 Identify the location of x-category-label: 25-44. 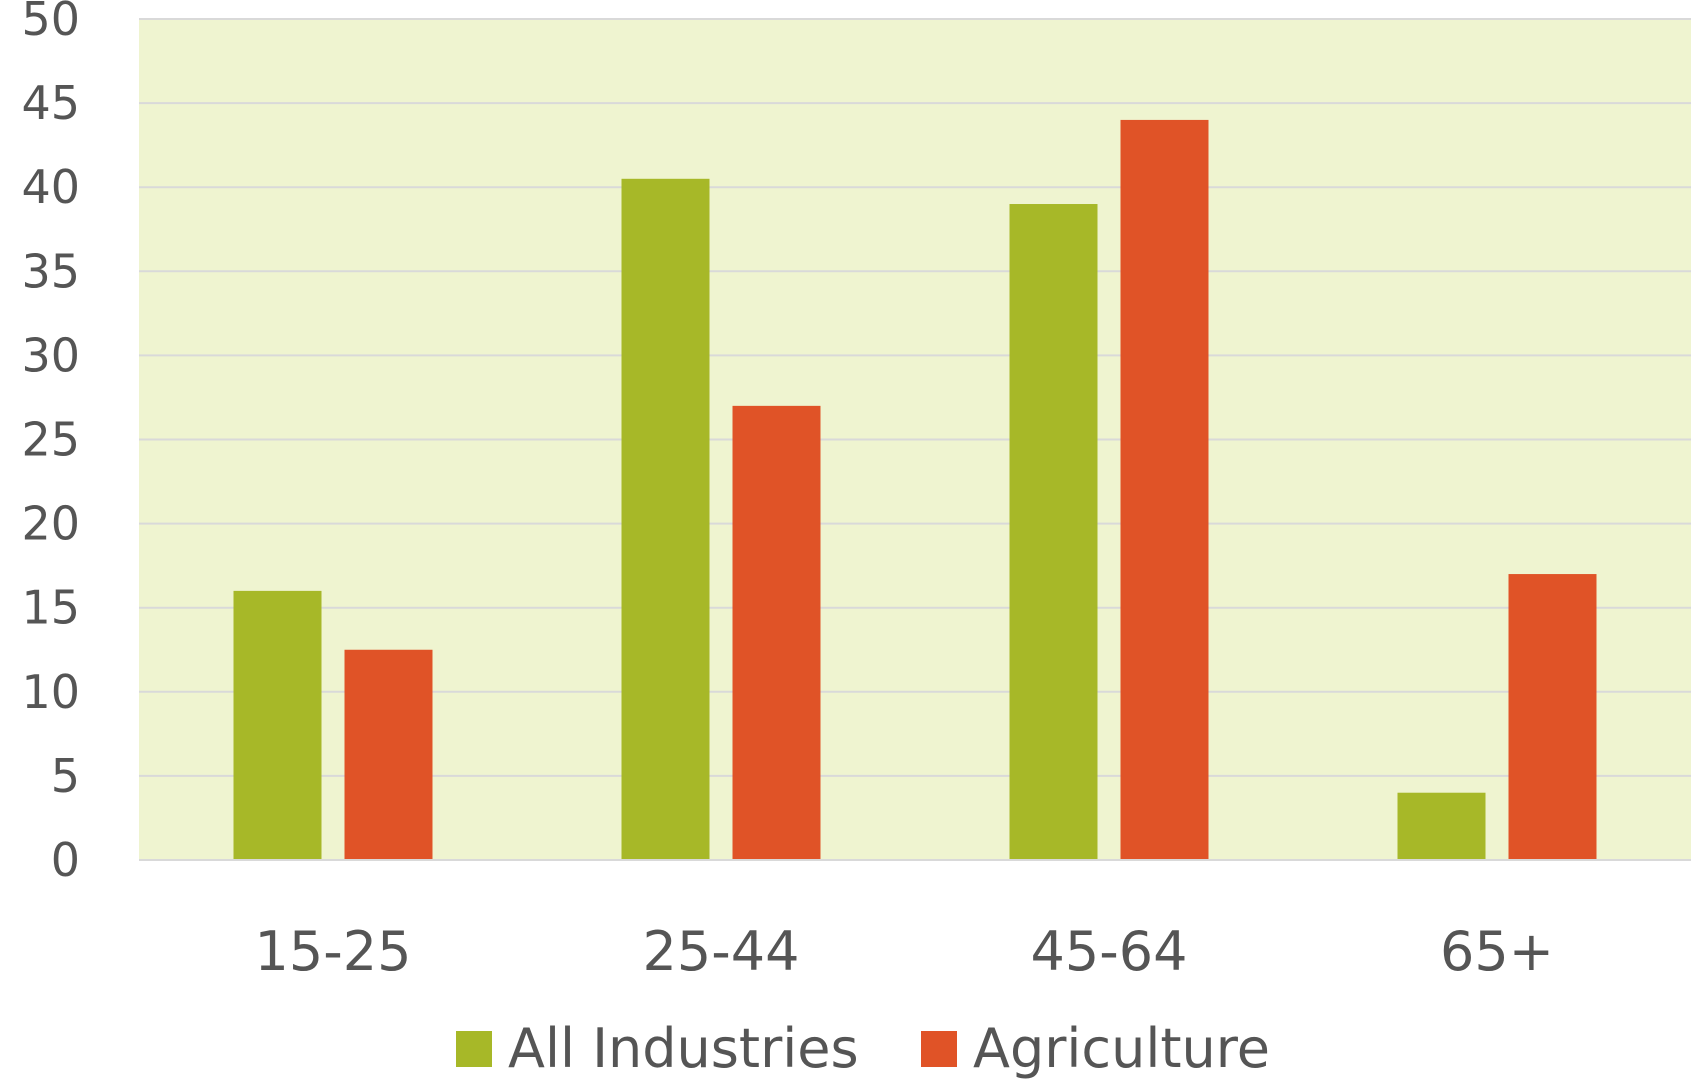
(721, 951).